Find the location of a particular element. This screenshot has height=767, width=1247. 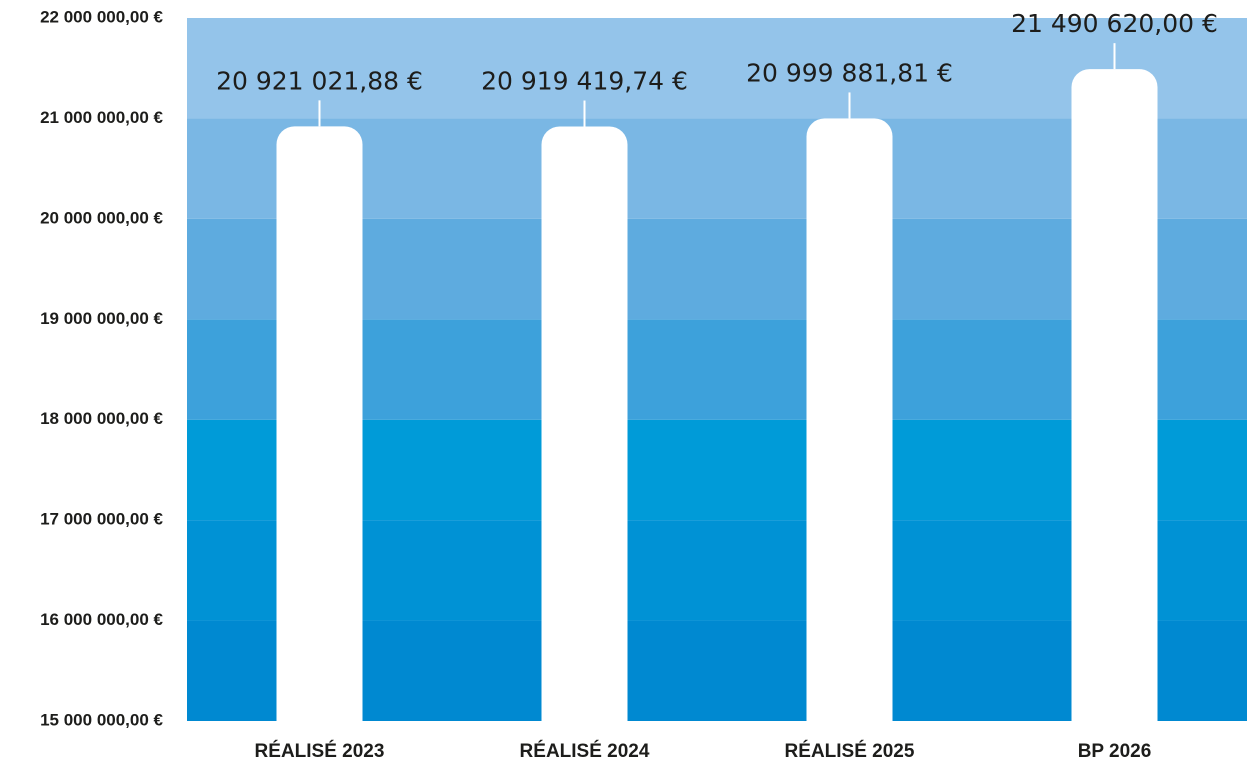

value-label: 20 921 021,88 € is located at coordinates (319, 80).